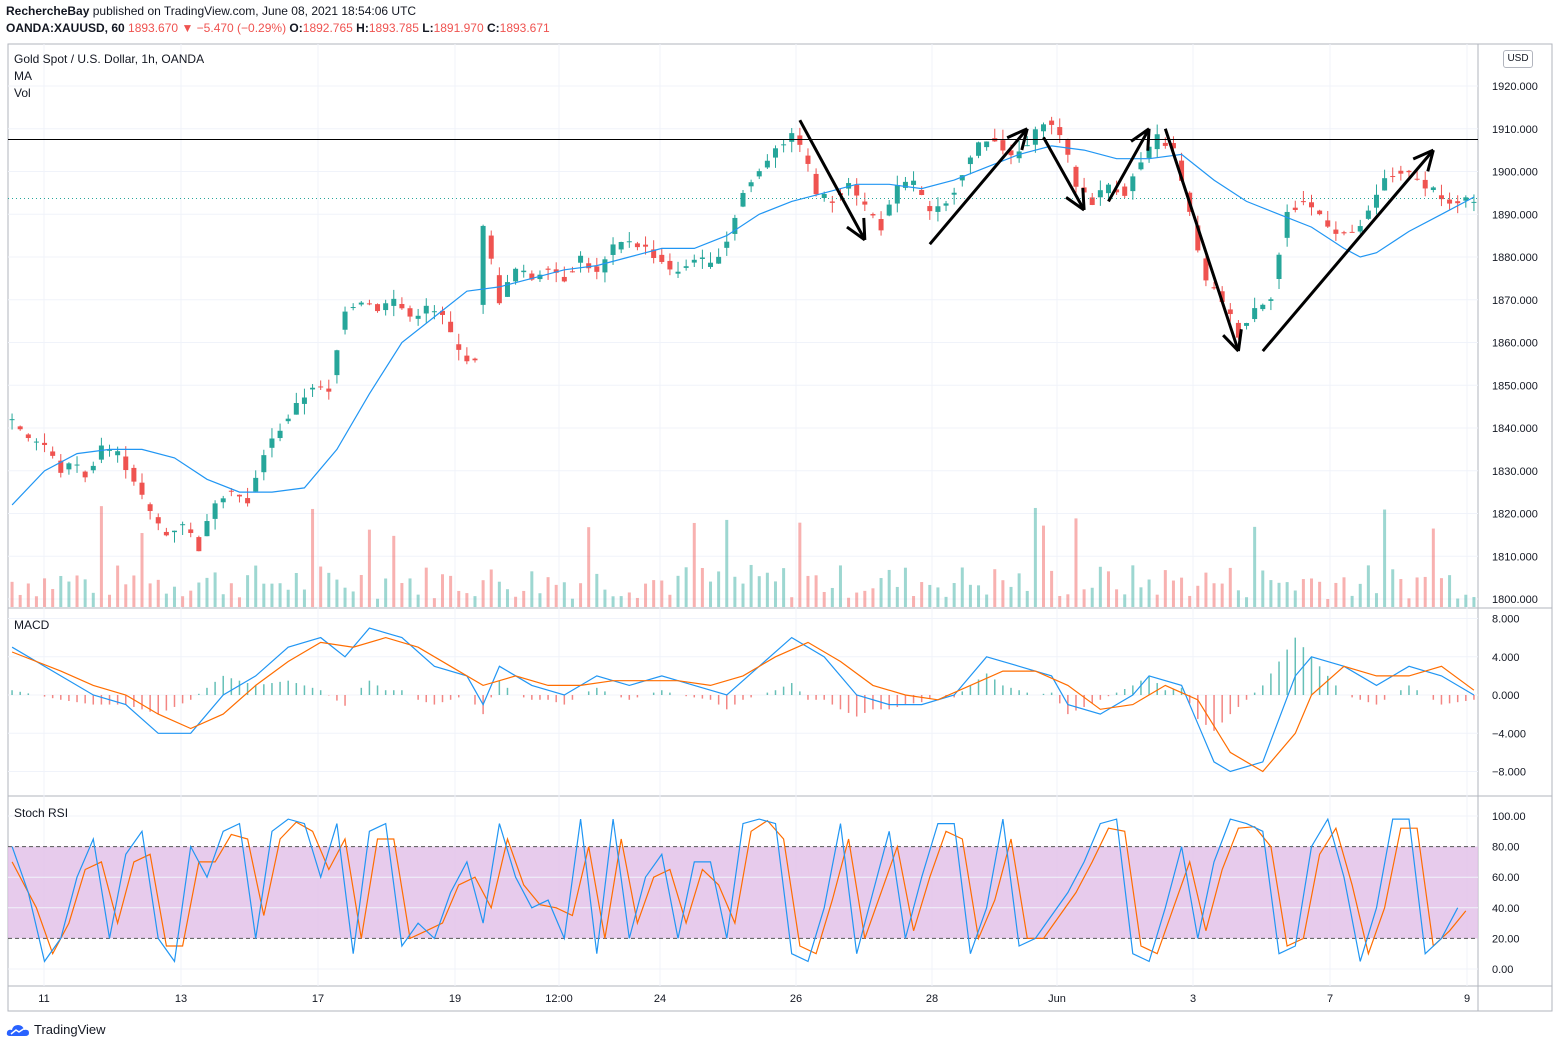  I want to click on ma-legend: MA, so click(23, 76).